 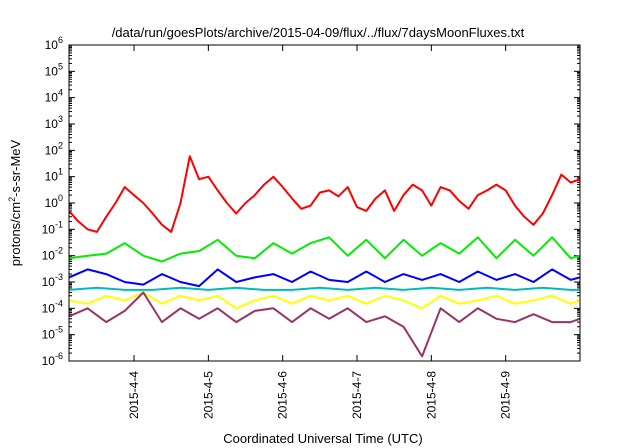 What do you see at coordinates (52, 333) in the screenshot?
I see `y-tick-label: 10⁻⁵` at bounding box center [52, 333].